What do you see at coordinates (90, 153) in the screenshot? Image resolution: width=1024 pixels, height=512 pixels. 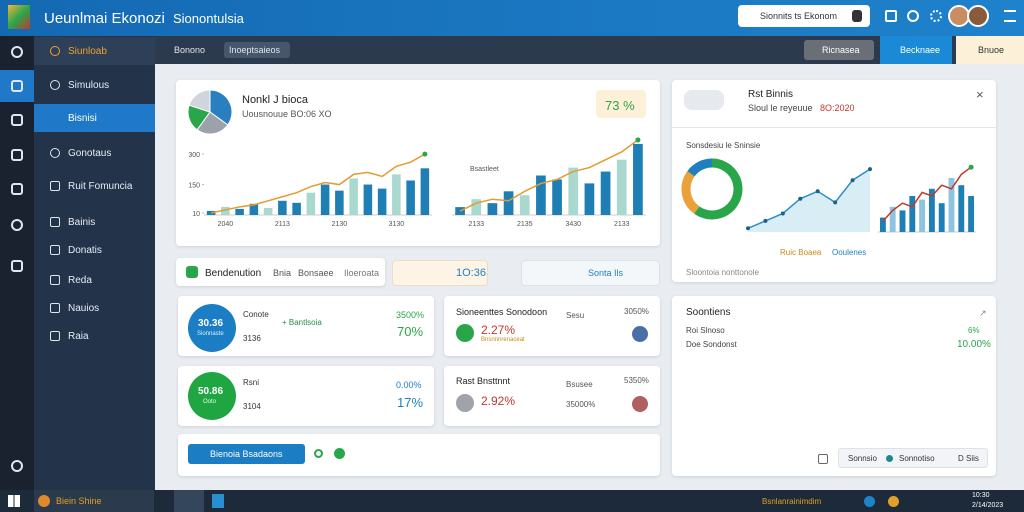 I see `sidebar-label: Gonotaus` at bounding box center [90, 153].